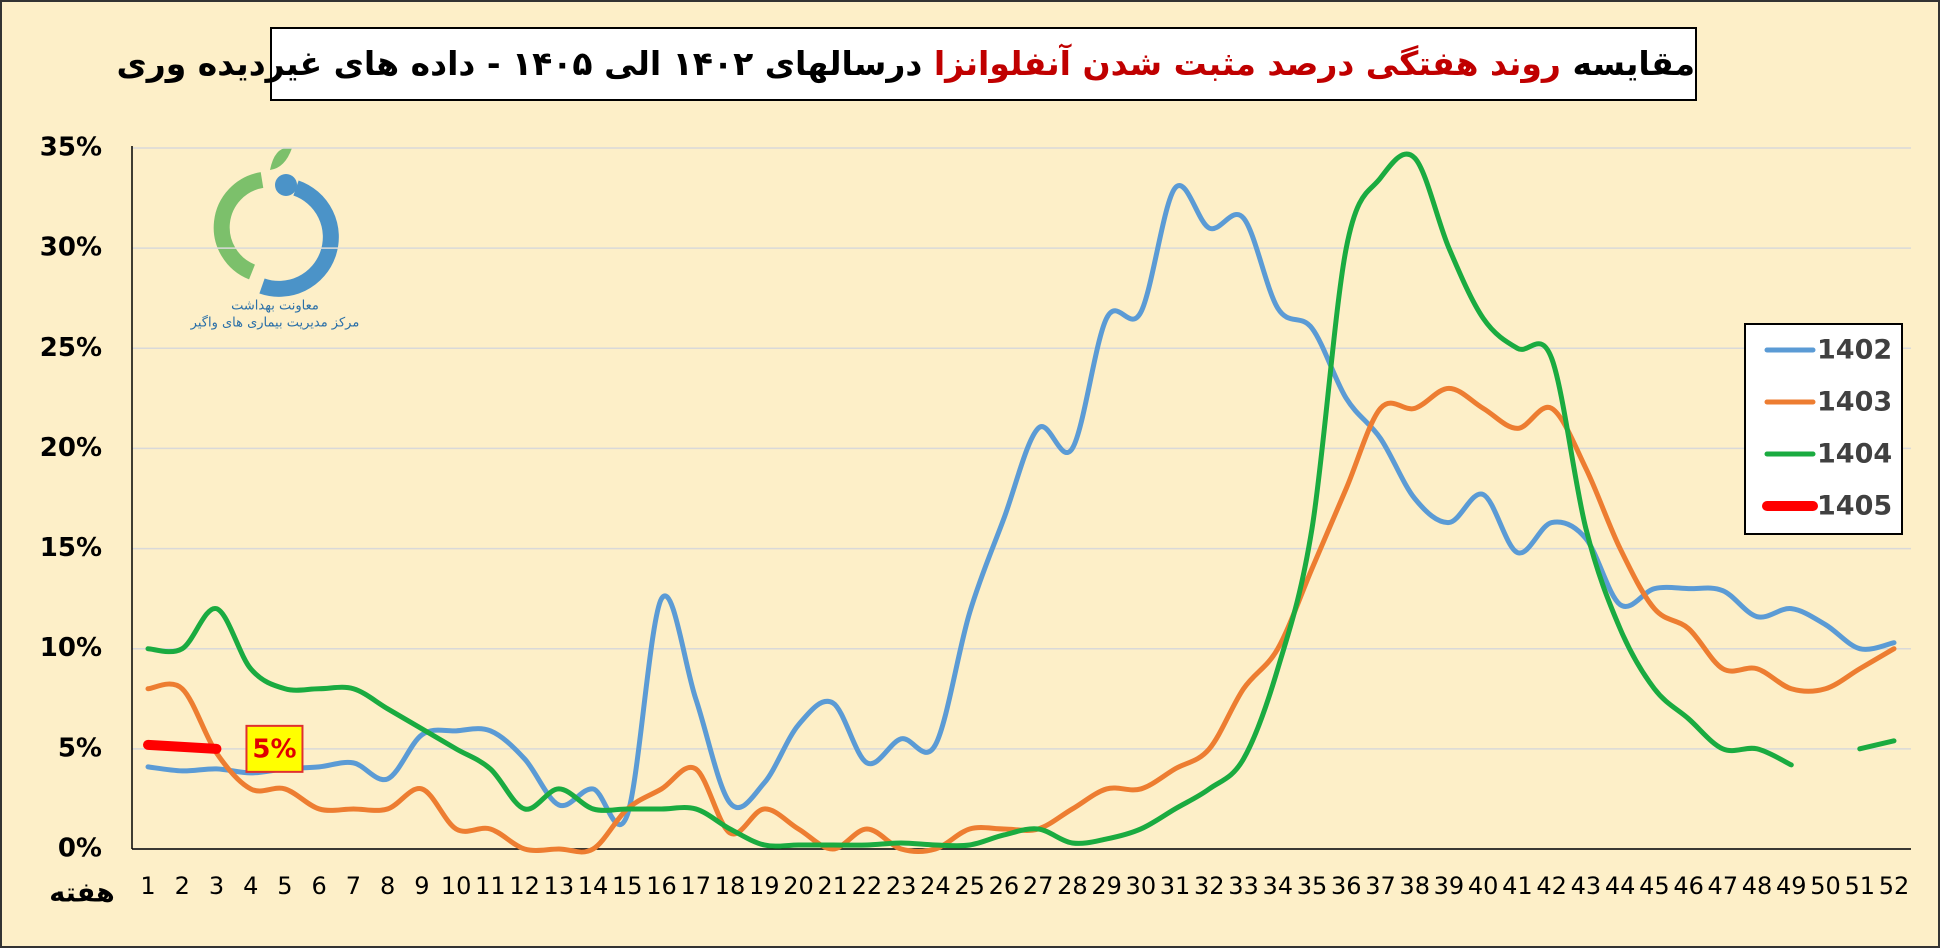 This screenshot has height=948, width=1940. Describe the element at coordinates (1854, 454) in the screenshot. I see `legend-label: 1404` at that location.